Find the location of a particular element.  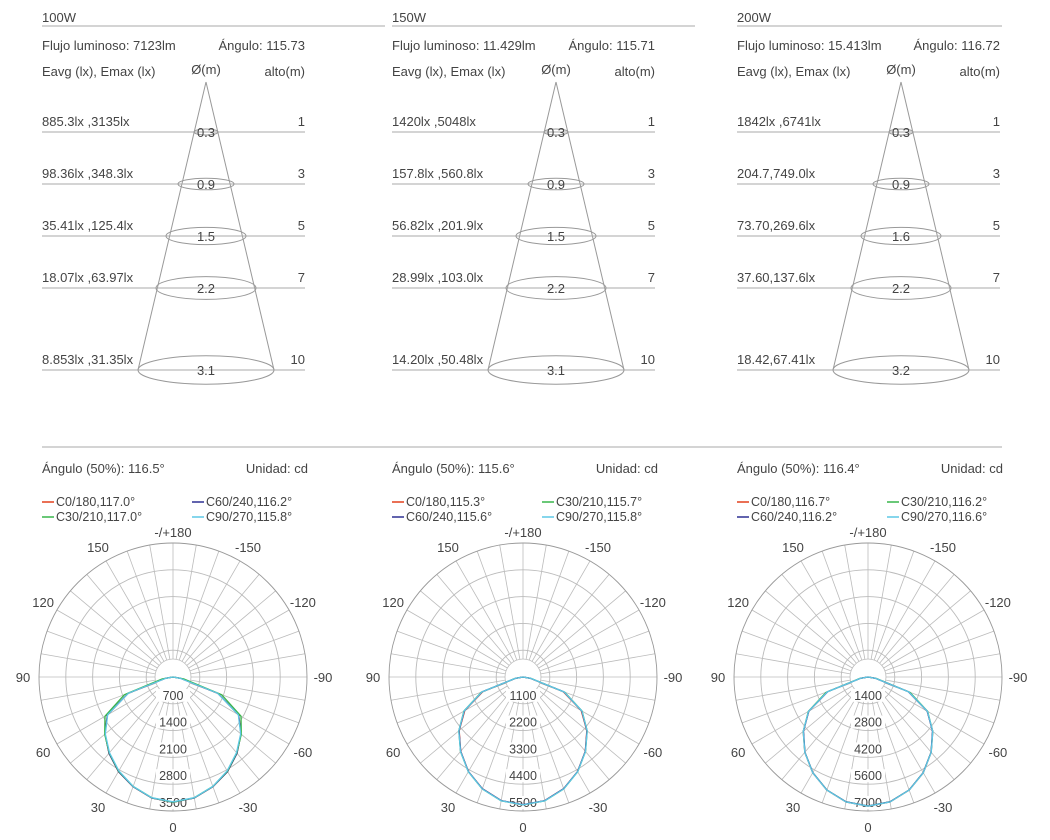

cone-illuminance: 28.99lx ,103.0lx is located at coordinates (438, 277).